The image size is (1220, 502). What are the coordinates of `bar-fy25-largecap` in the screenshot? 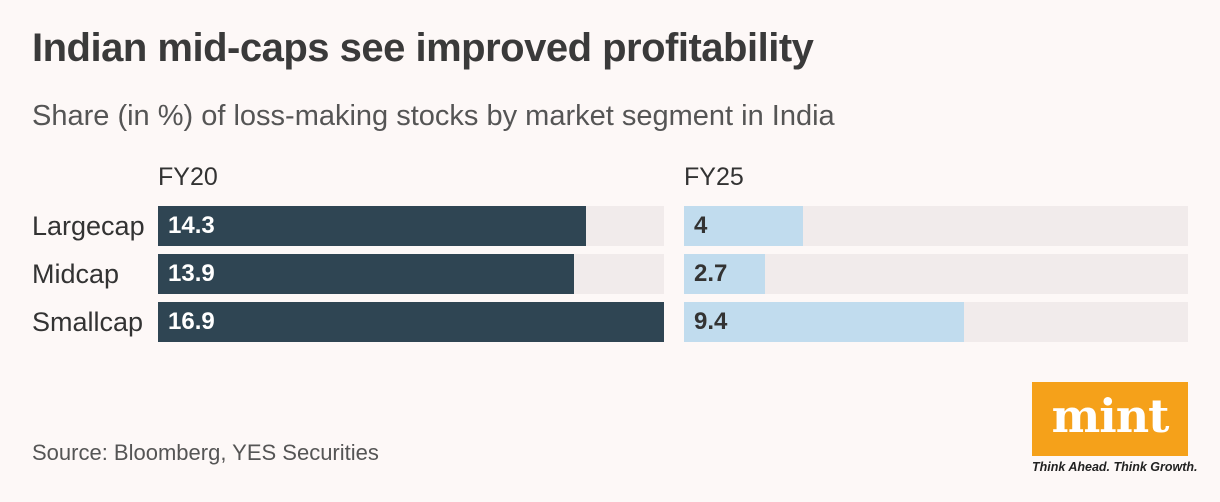 It's located at (744, 226).